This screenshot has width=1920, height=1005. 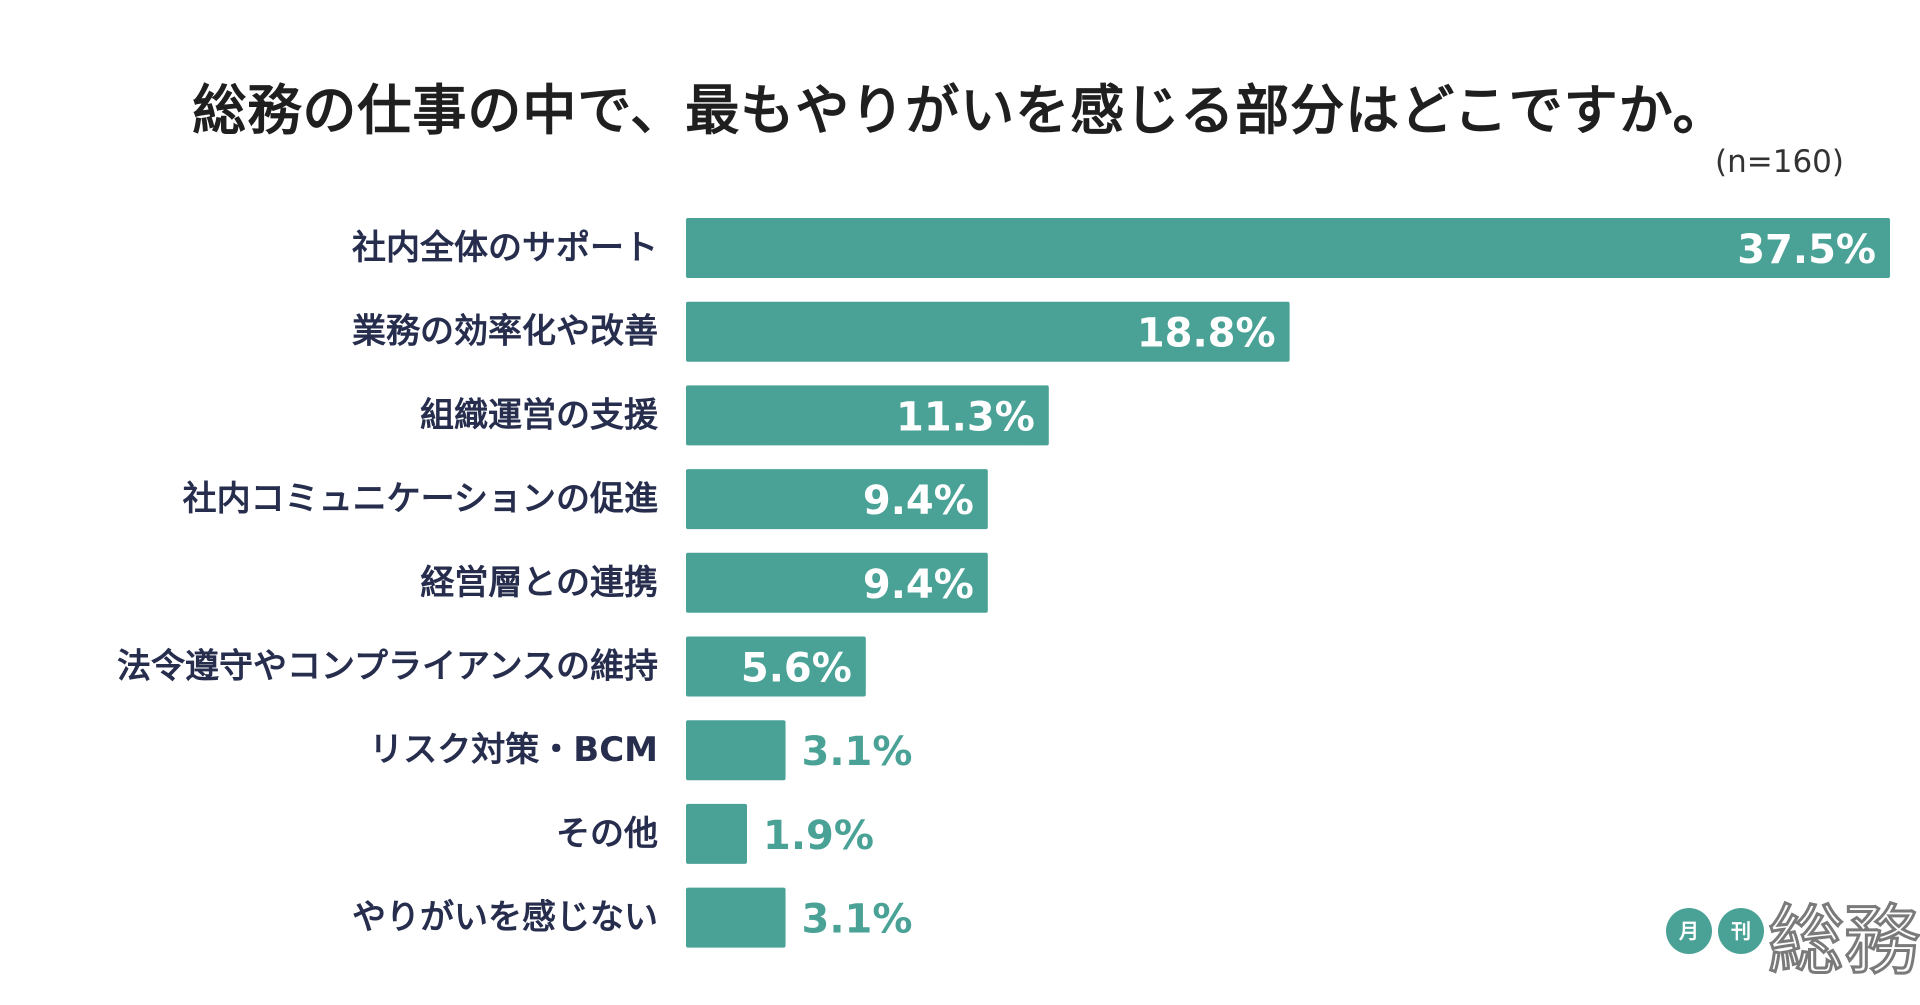 I want to click on value-label-2: 11.3%, so click(x=965, y=417).